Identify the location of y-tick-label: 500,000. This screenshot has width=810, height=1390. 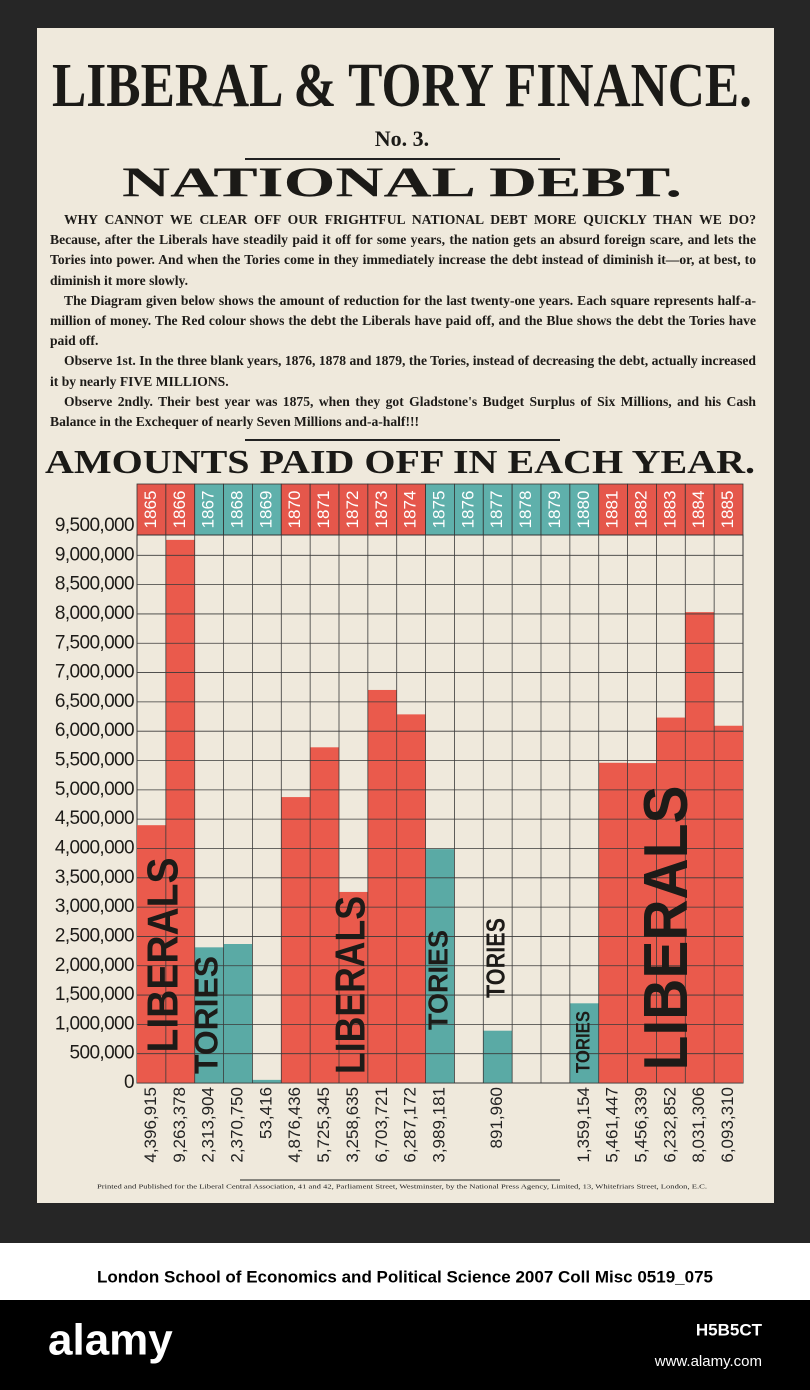
(102, 1053).